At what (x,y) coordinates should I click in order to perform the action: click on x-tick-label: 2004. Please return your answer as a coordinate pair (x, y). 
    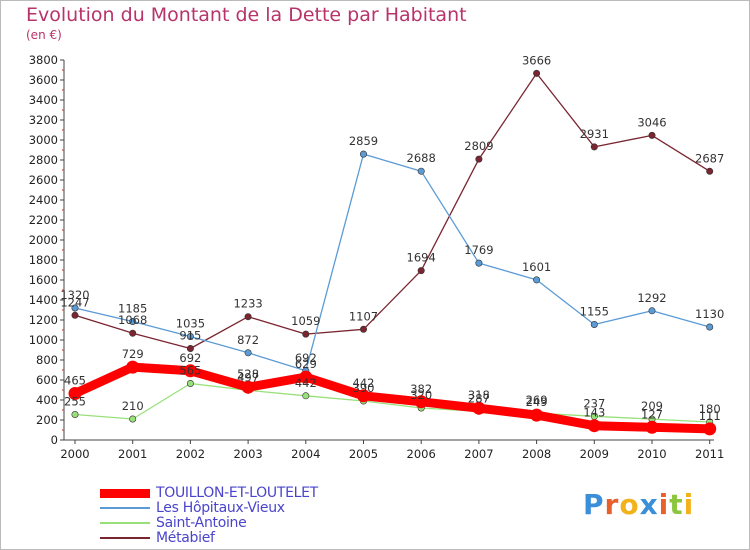
    Looking at the image, I should click on (305, 454).